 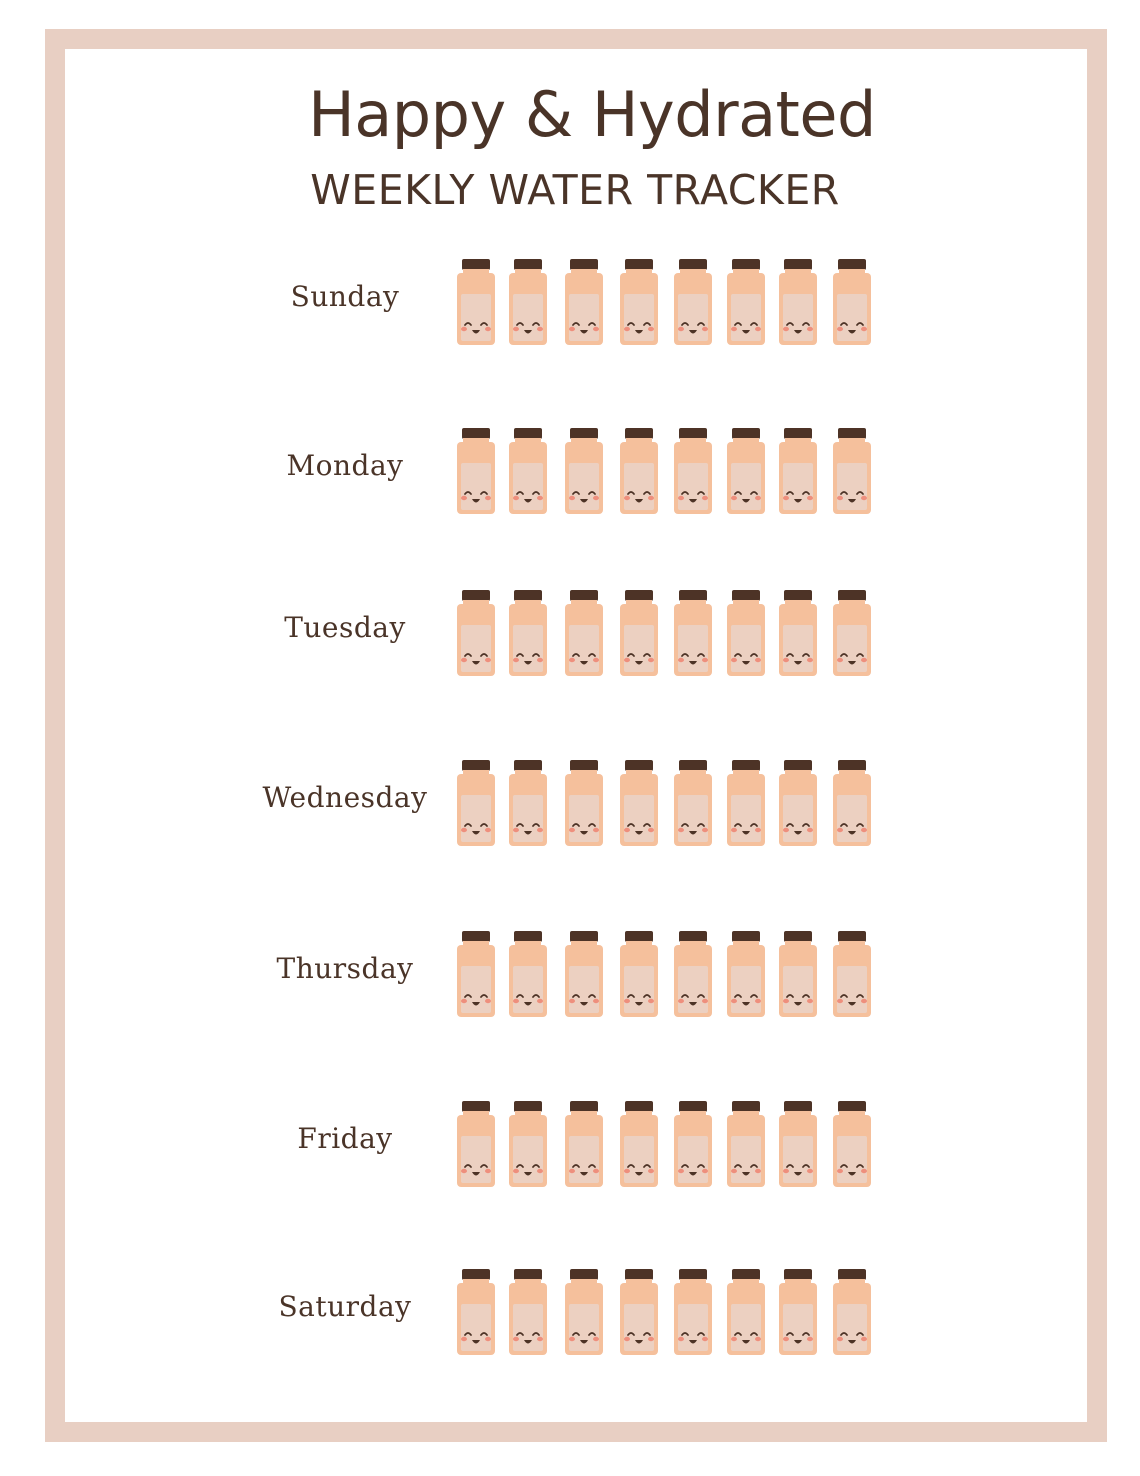 I want to click on day-label: Friday, so click(x=345, y=1138).